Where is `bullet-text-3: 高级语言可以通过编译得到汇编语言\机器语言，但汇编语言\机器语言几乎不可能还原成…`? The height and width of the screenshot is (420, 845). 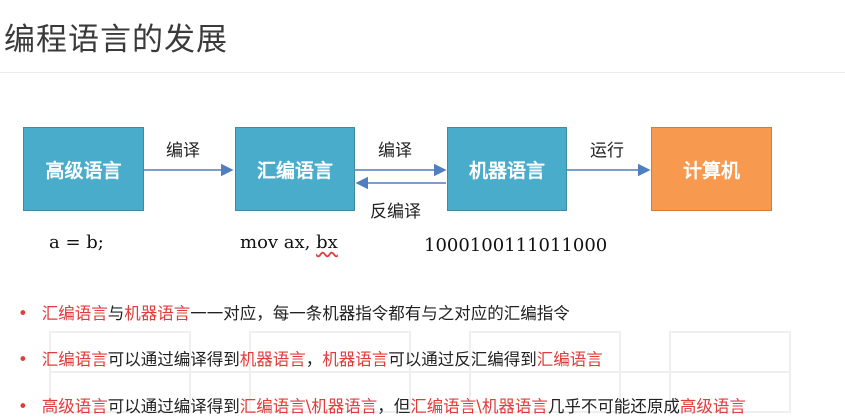 bullet-text-3: 高级语言可以通过编译得到汇编语言\机器语言，但汇编语言\机器语言几乎不可能还原成… is located at coordinates (394, 406).